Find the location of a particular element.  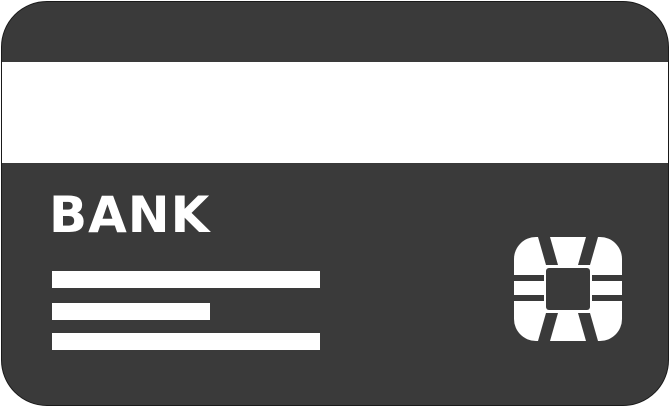

chip-icon is located at coordinates (568, 289).